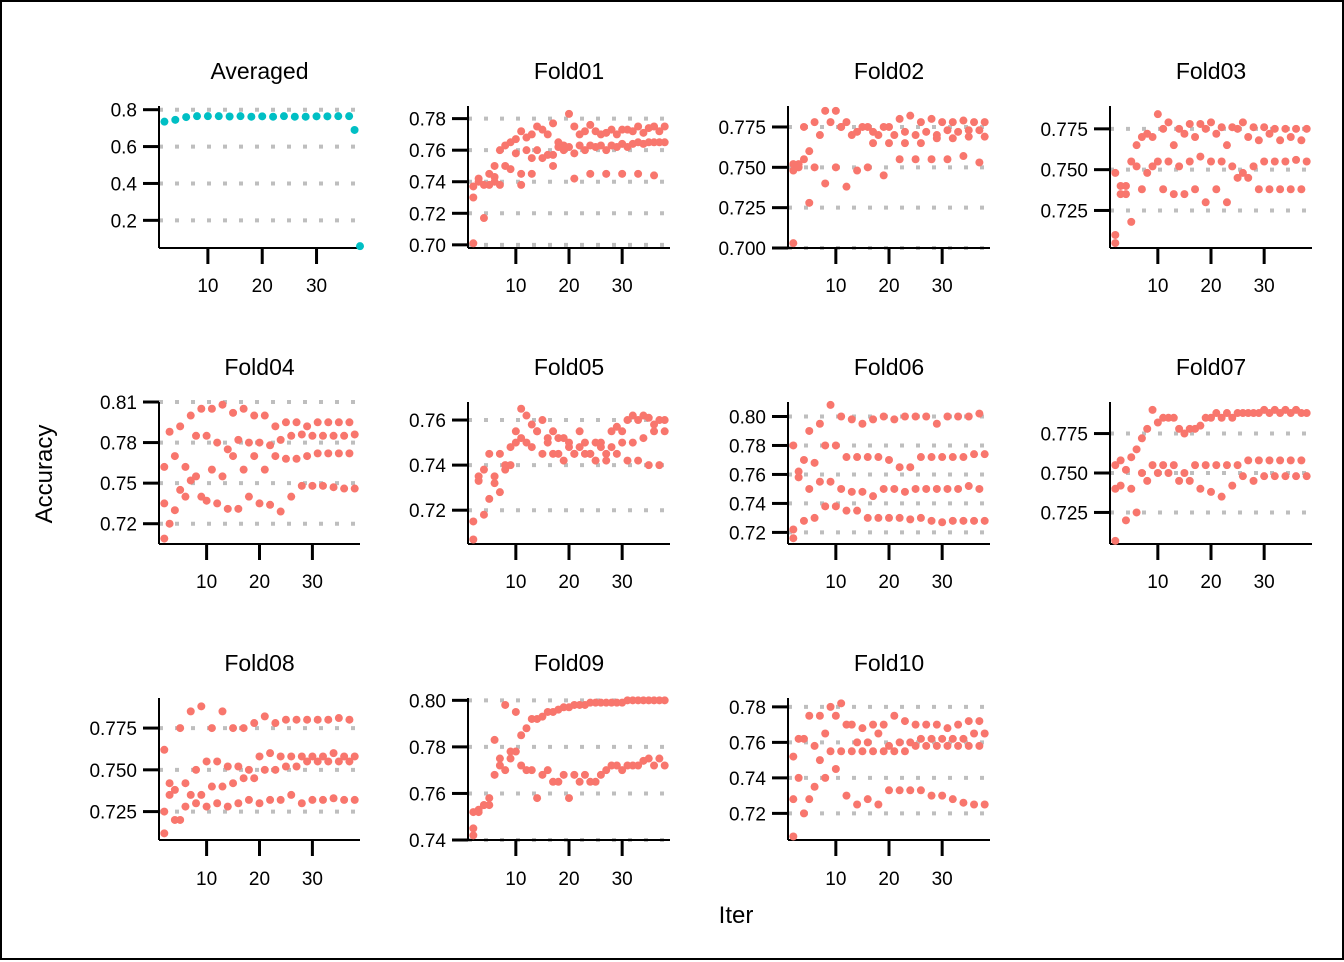  What do you see at coordinates (889, 367) in the screenshot?
I see `panel-title: Fold06` at bounding box center [889, 367].